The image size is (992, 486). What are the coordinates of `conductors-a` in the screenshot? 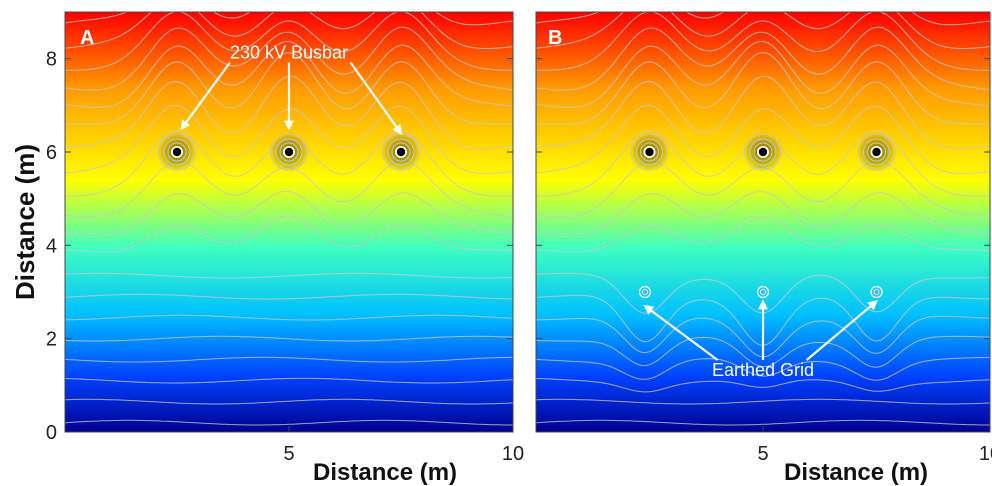 It's located at (289, 152).